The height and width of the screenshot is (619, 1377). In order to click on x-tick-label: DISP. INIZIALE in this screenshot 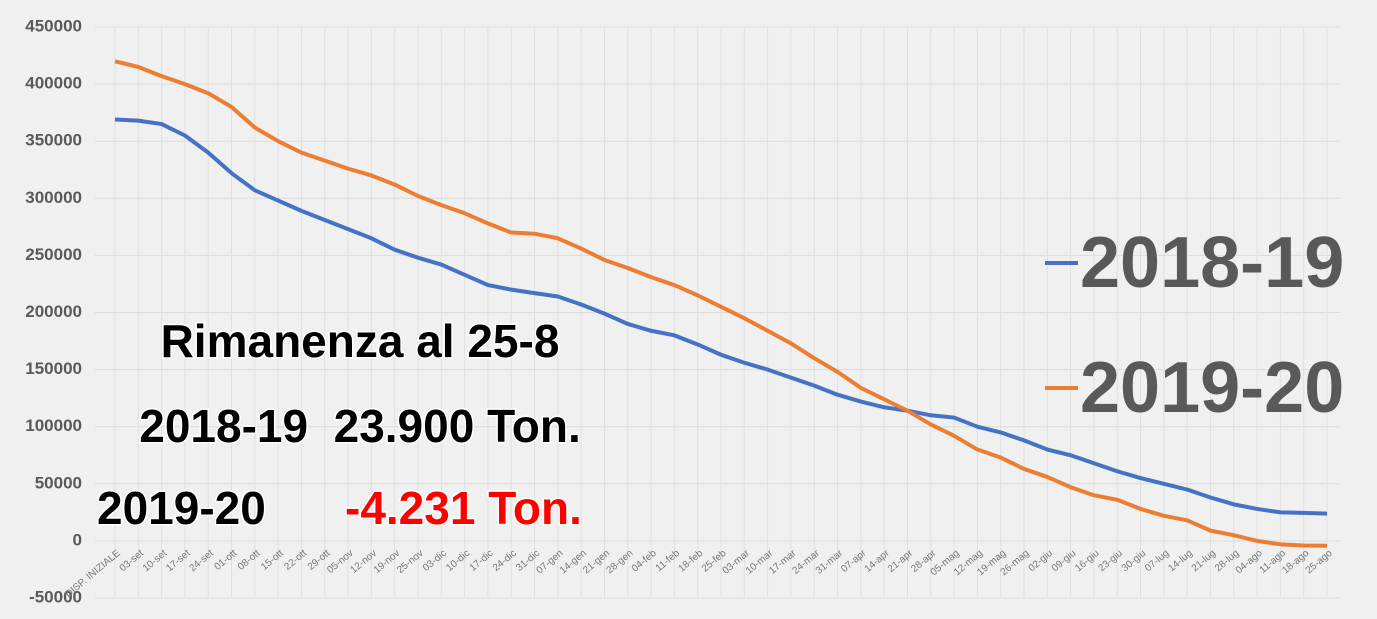, I will do `click(93, 574)`.